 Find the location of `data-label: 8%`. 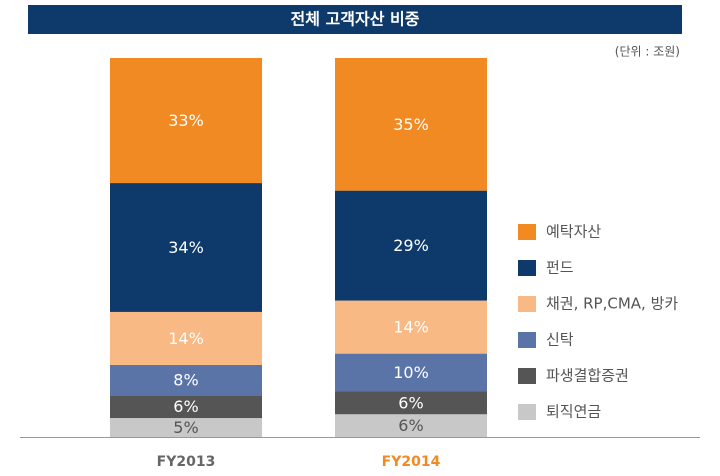

data-label: 8% is located at coordinates (185, 380).